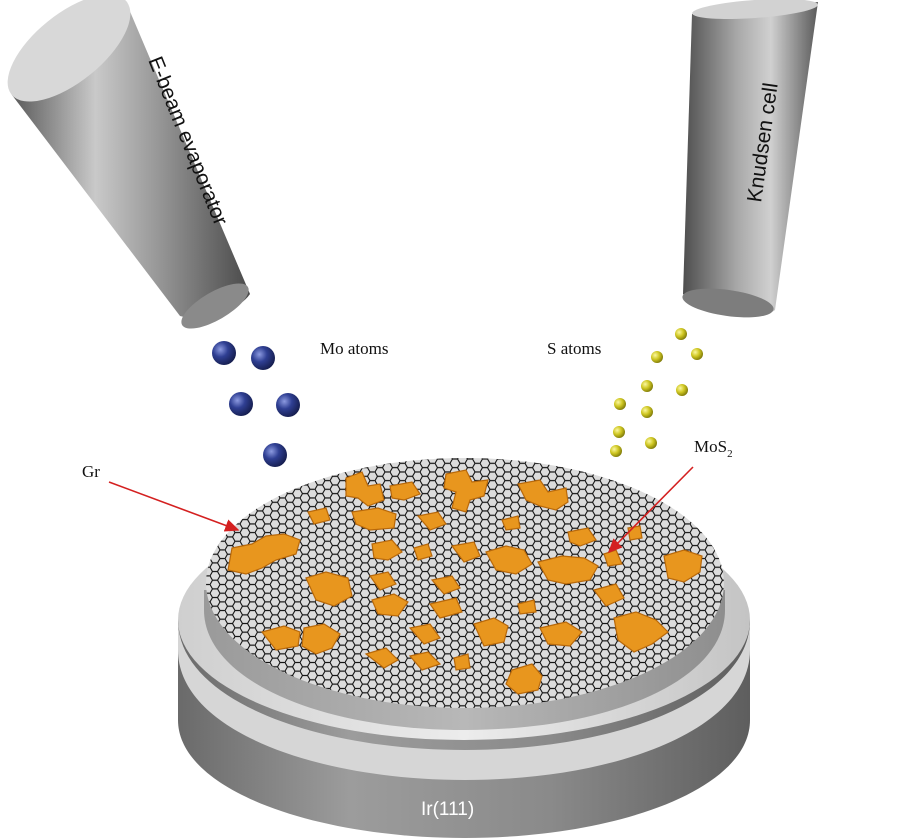 Image resolution: width=909 pixels, height=838 pixels. I want to click on substrate-label: Ir(111), so click(447, 809).